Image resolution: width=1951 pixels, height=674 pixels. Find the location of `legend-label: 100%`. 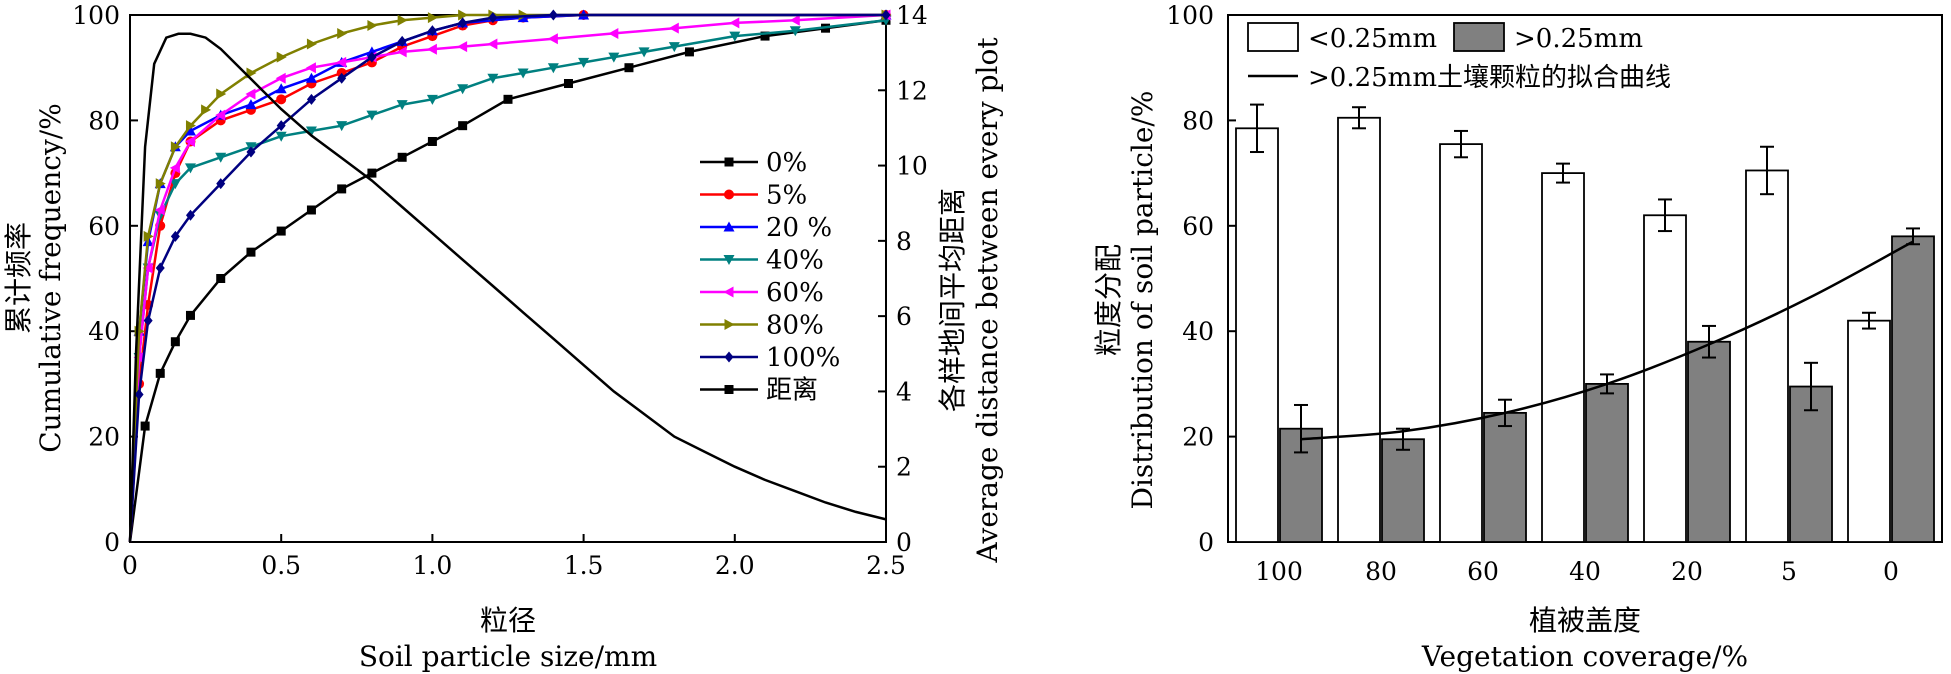

legend-label: 100% is located at coordinates (803, 358).